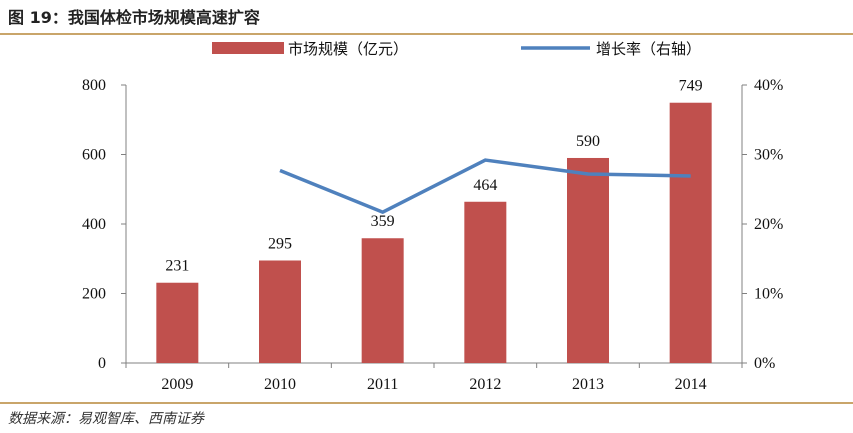 The image size is (853, 433). I want to click on right-tick-label: 20%, so click(768, 224).